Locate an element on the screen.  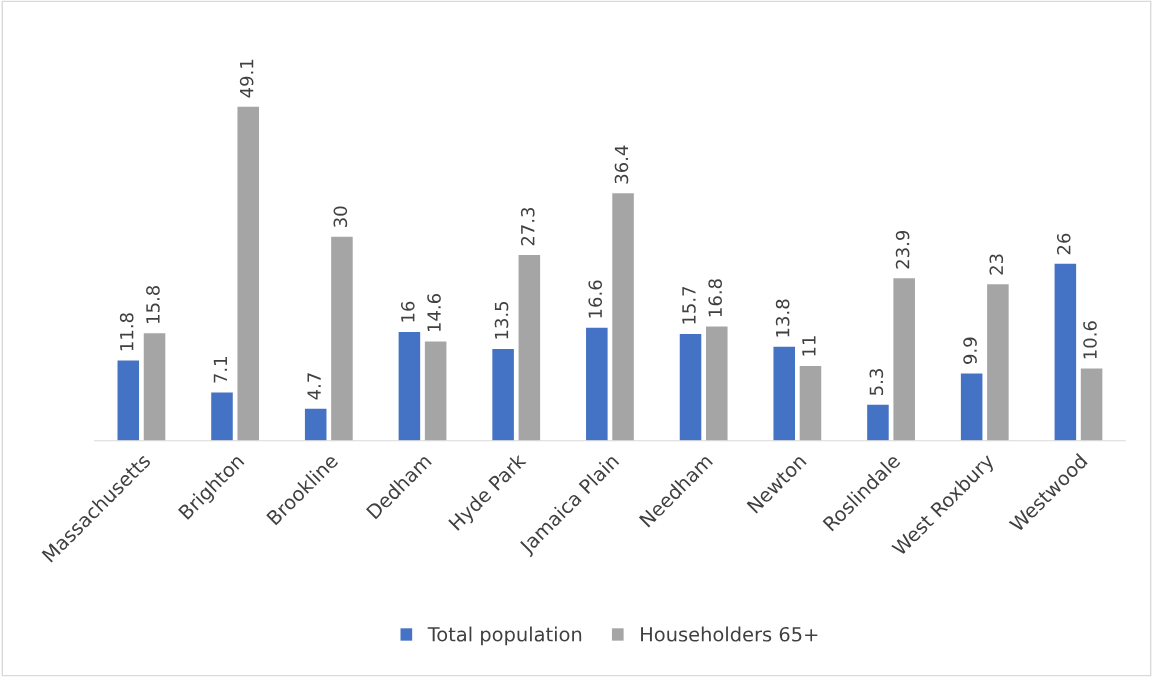
legend-label: Total population is located at coordinates (504, 636).